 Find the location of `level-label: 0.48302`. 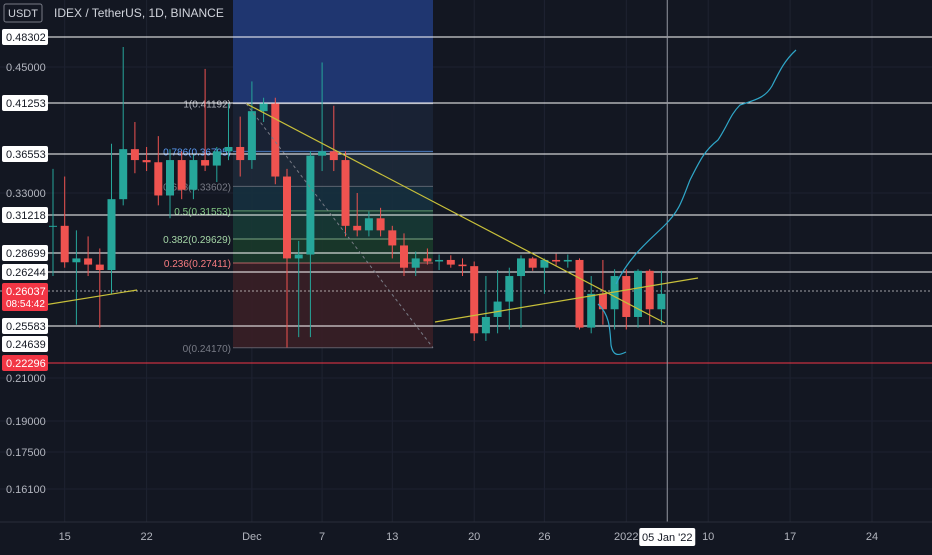

level-label: 0.48302 is located at coordinates (26, 38).